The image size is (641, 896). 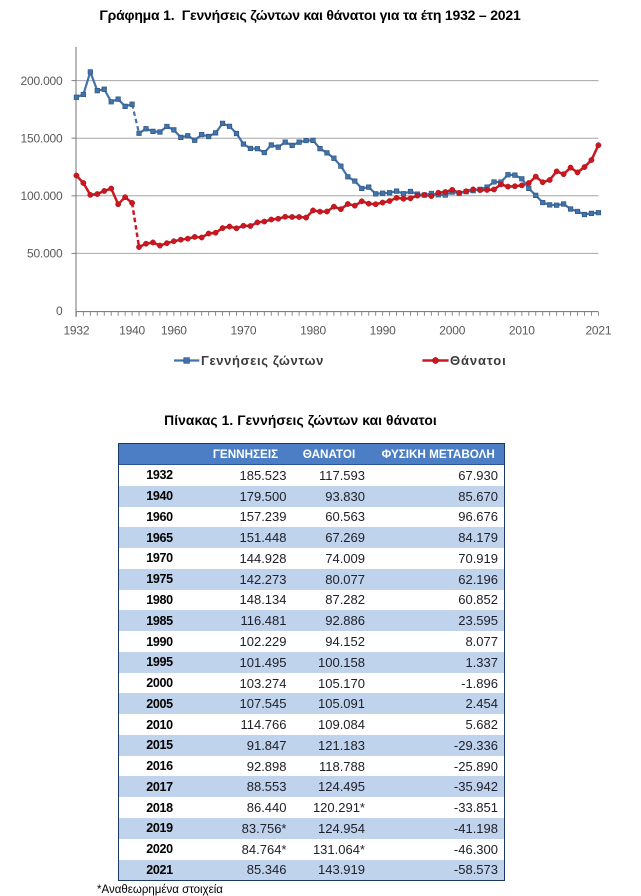 I want to click on svg-text: 100.000, so click(x=42, y=196).